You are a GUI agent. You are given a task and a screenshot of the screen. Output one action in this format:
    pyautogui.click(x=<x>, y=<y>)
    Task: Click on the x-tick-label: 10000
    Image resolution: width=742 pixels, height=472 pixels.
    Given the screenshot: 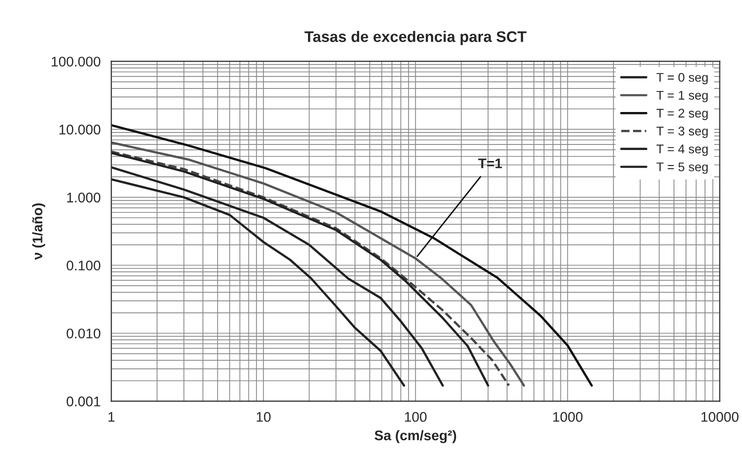 What is the action you would take?
    pyautogui.click(x=720, y=417)
    